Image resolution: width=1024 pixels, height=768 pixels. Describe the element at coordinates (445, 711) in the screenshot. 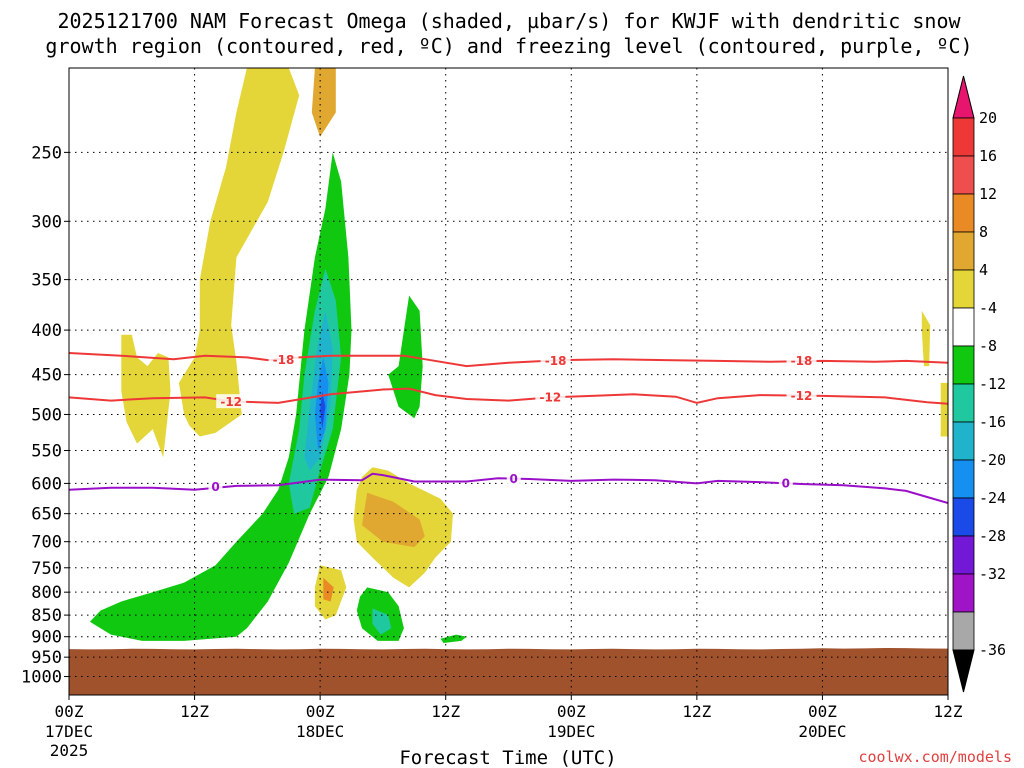

I see `x-tick-label-36-1: 12Z` at that location.